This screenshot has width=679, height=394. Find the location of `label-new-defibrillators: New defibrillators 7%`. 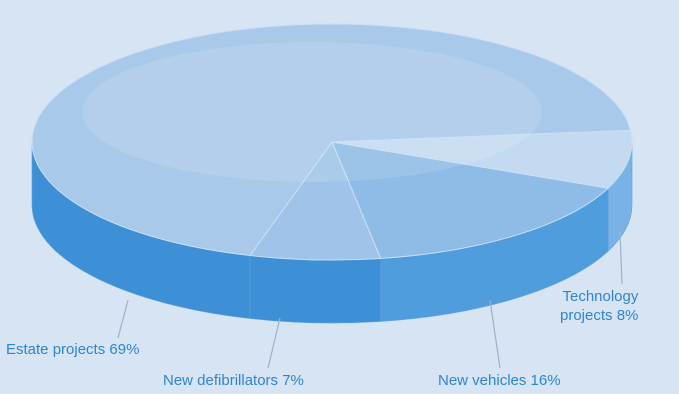

label-new-defibrillators: New defibrillators 7% is located at coordinates (233, 380).